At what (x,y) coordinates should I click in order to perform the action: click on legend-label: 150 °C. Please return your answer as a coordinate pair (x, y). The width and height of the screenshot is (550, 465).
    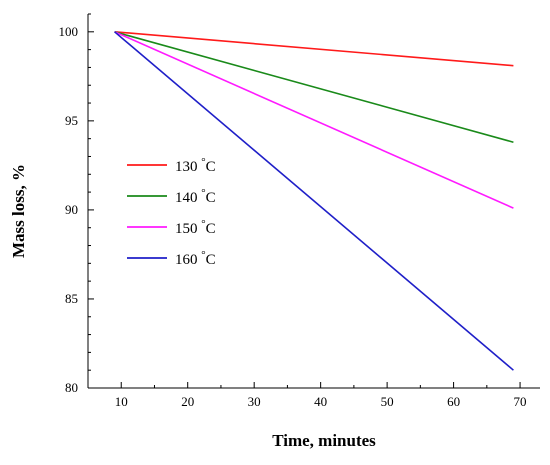
    Looking at the image, I should click on (195, 227).